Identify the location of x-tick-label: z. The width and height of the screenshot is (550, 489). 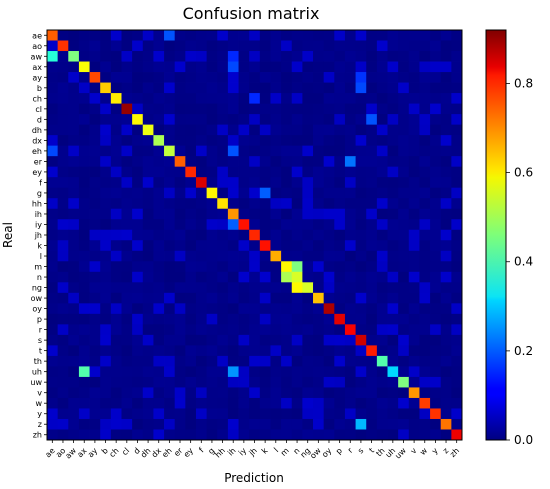
(445, 450).